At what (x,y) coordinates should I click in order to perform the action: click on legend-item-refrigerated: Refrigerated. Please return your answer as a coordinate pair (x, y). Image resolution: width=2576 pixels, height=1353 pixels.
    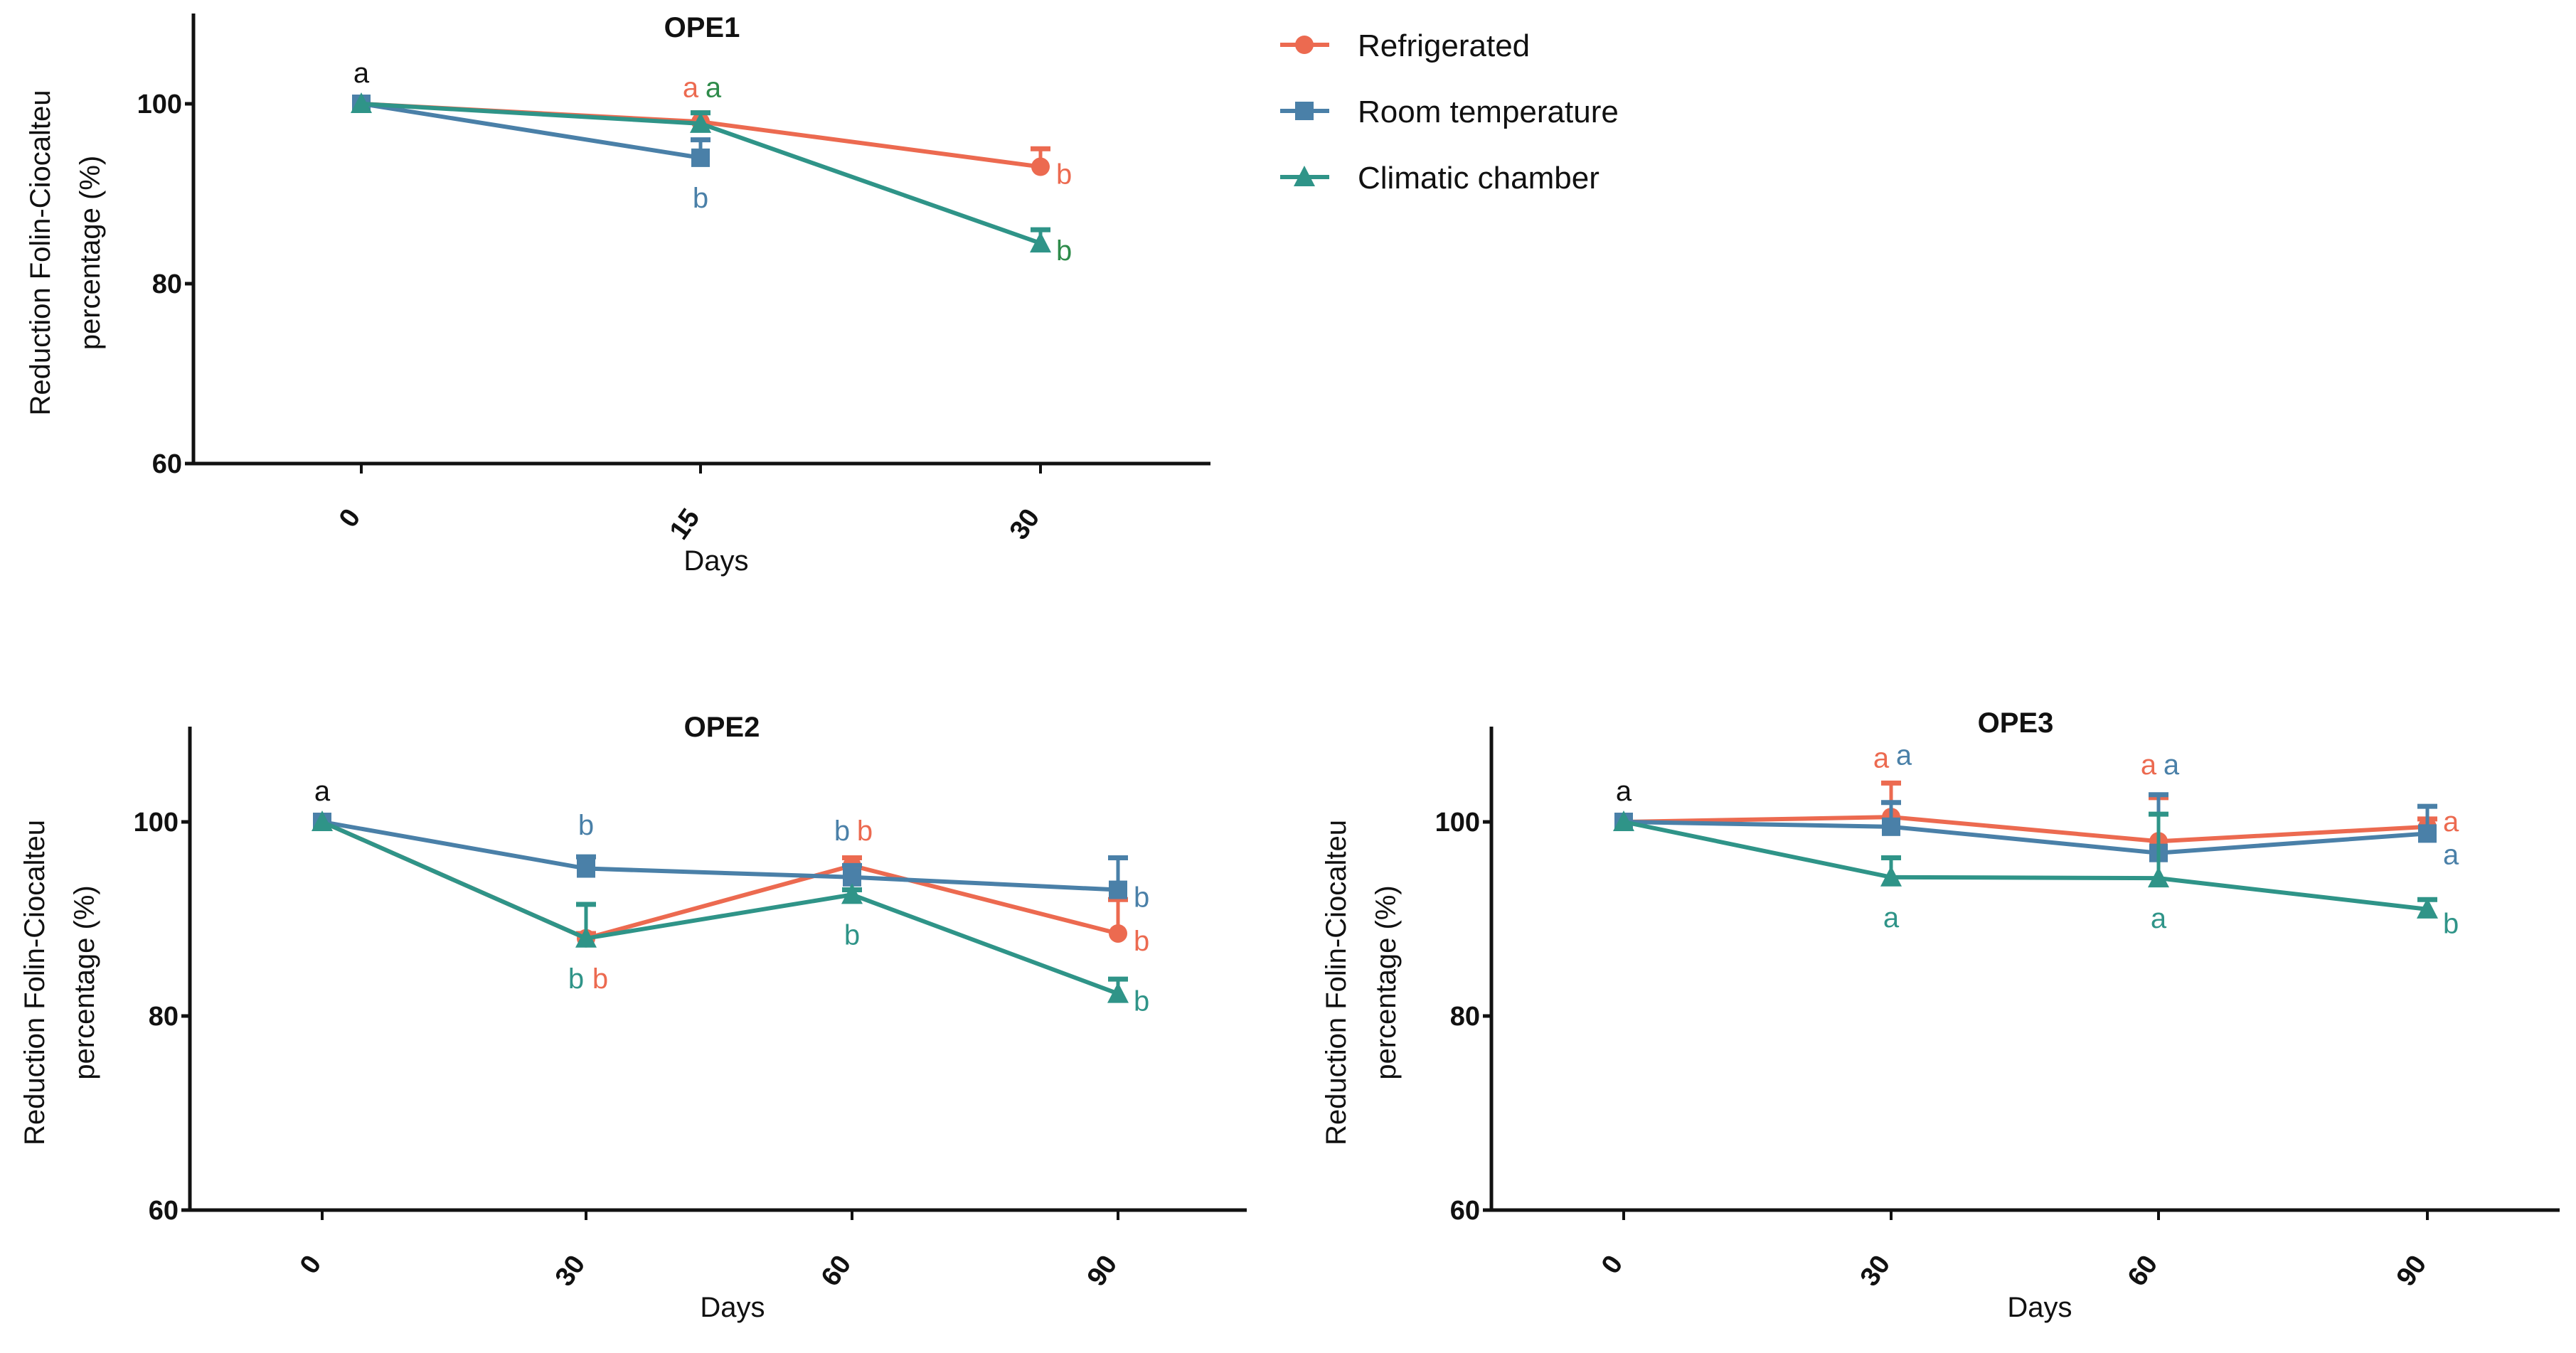
    Looking at the image, I should click on (1405, 45).